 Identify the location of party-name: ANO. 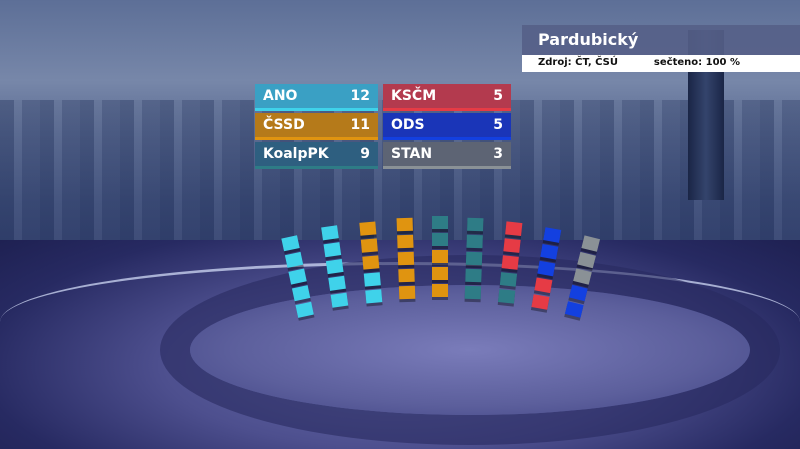
(280, 96).